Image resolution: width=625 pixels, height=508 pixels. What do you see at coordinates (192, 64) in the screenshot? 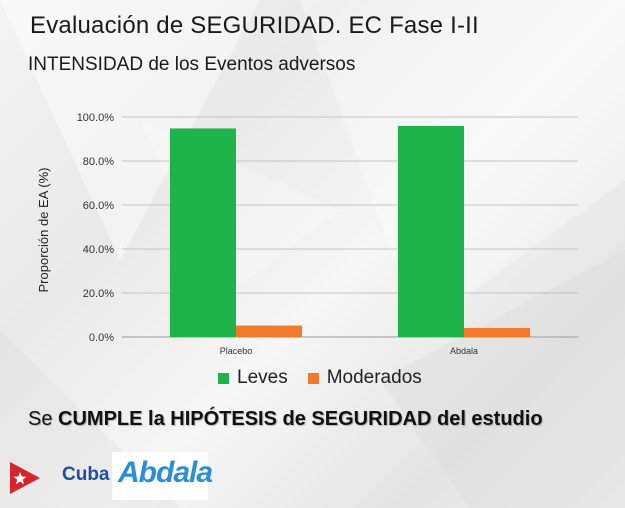
I see `slide-subtitle: INTENSIDAD de los Eventos adversos` at bounding box center [192, 64].